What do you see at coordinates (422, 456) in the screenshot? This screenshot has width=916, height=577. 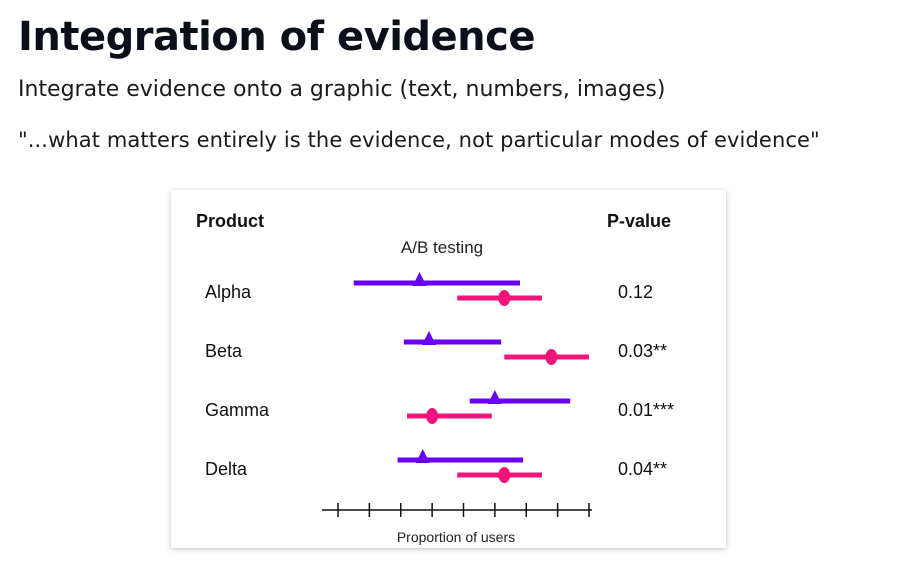 I see `point-a-delta` at bounding box center [422, 456].